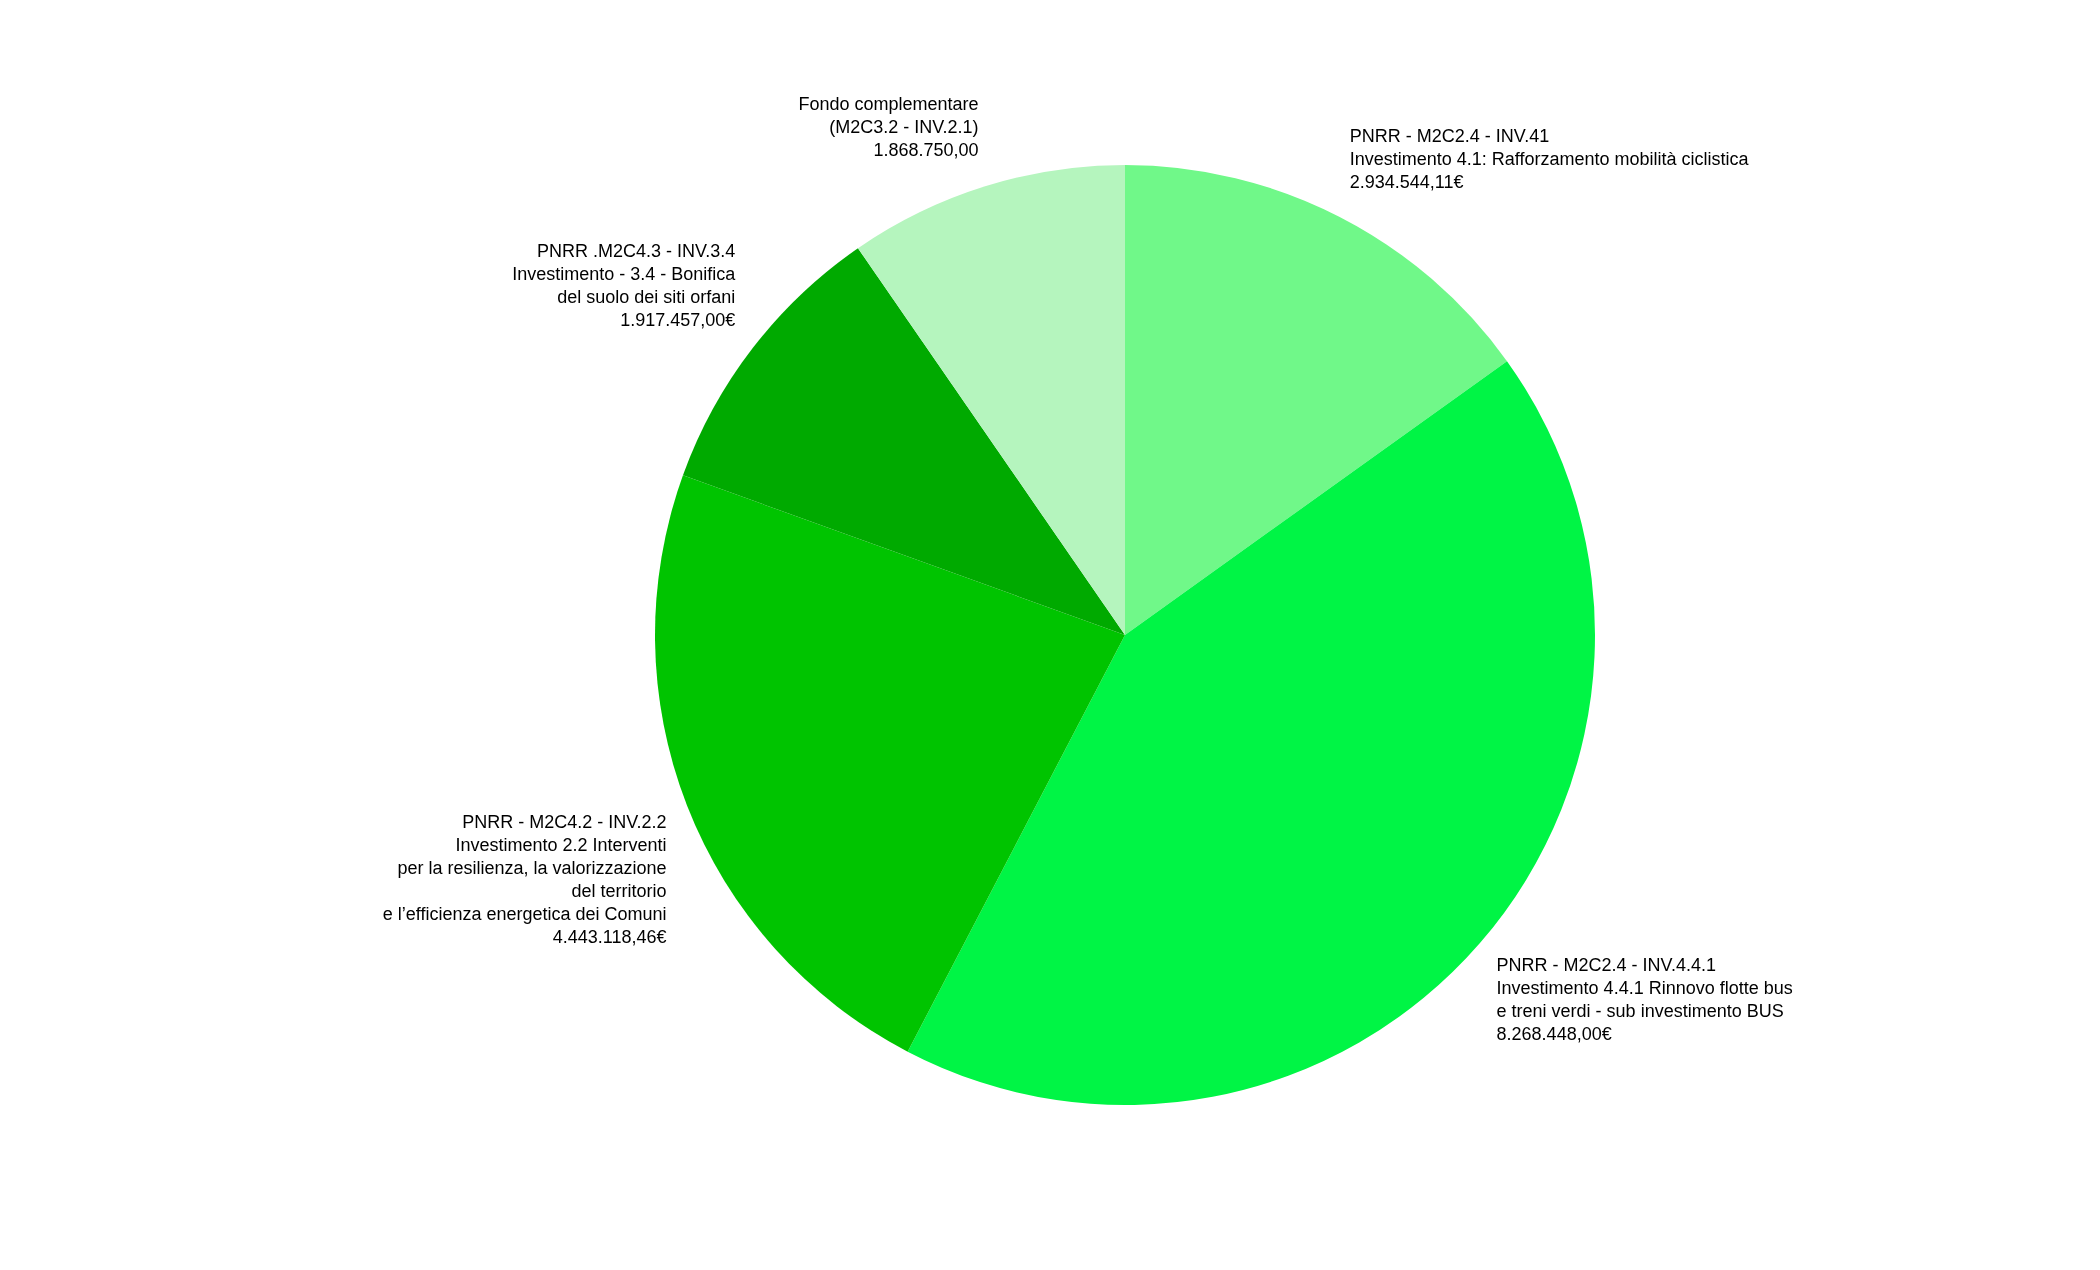  What do you see at coordinates (888, 116) in the screenshot?
I see `slice-label: Fondo complementare (M2C3.2 - INV.2.1)` at bounding box center [888, 116].